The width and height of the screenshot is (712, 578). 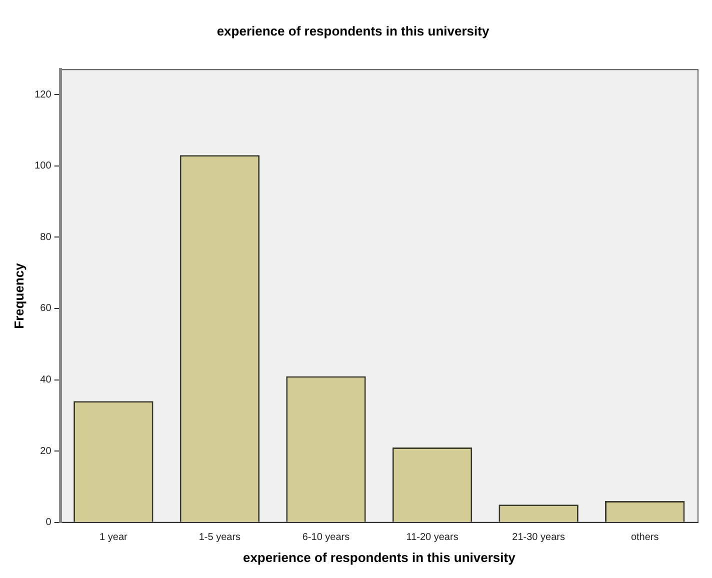 What do you see at coordinates (644, 538) in the screenshot?
I see `x-tick-label: others` at bounding box center [644, 538].